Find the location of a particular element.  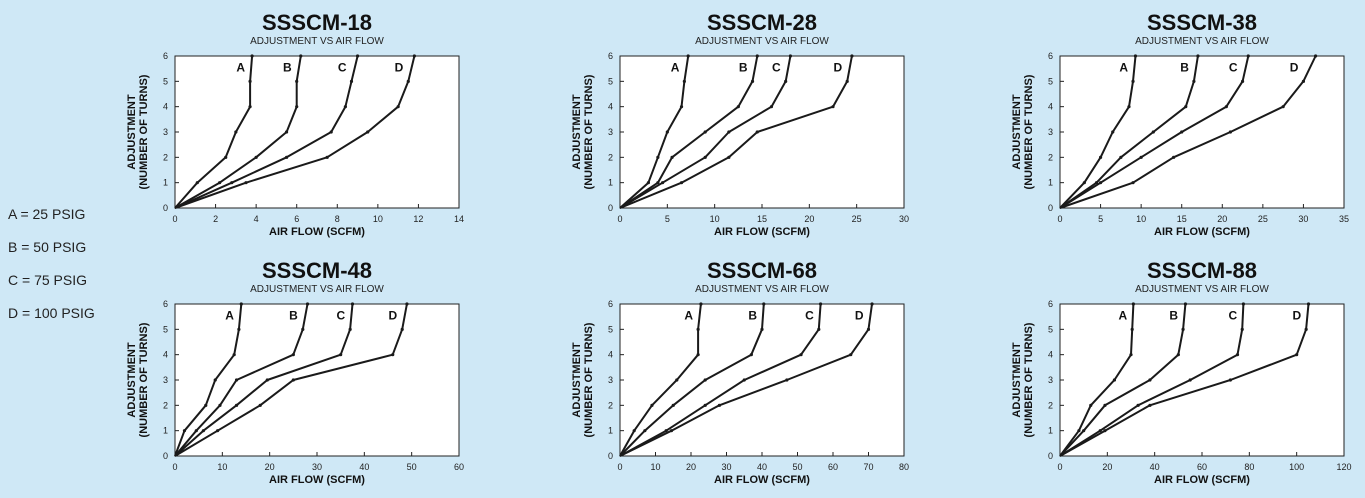

x-tick-label: 80 is located at coordinates (904, 467).